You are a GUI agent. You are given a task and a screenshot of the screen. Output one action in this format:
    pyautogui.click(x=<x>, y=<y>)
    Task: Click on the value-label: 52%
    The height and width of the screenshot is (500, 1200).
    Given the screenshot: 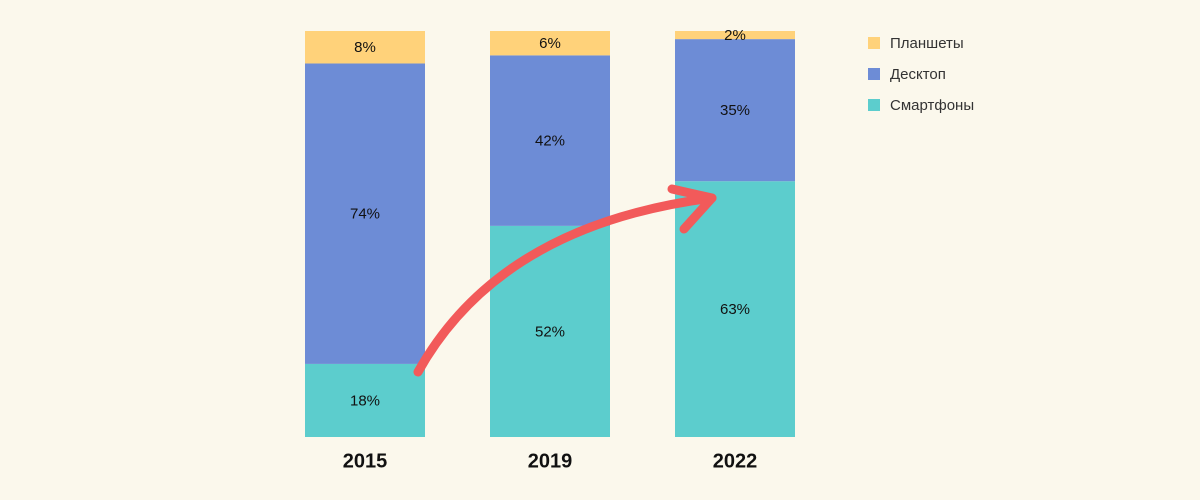 What is the action you would take?
    pyautogui.click(x=550, y=331)
    